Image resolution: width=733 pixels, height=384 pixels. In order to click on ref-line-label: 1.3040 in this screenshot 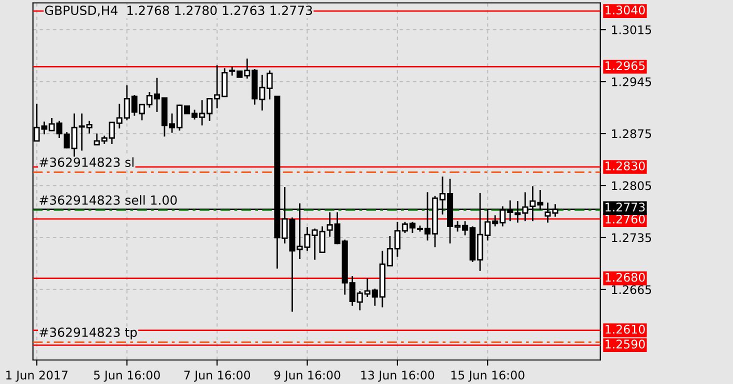, I will do `click(625, 10)`.